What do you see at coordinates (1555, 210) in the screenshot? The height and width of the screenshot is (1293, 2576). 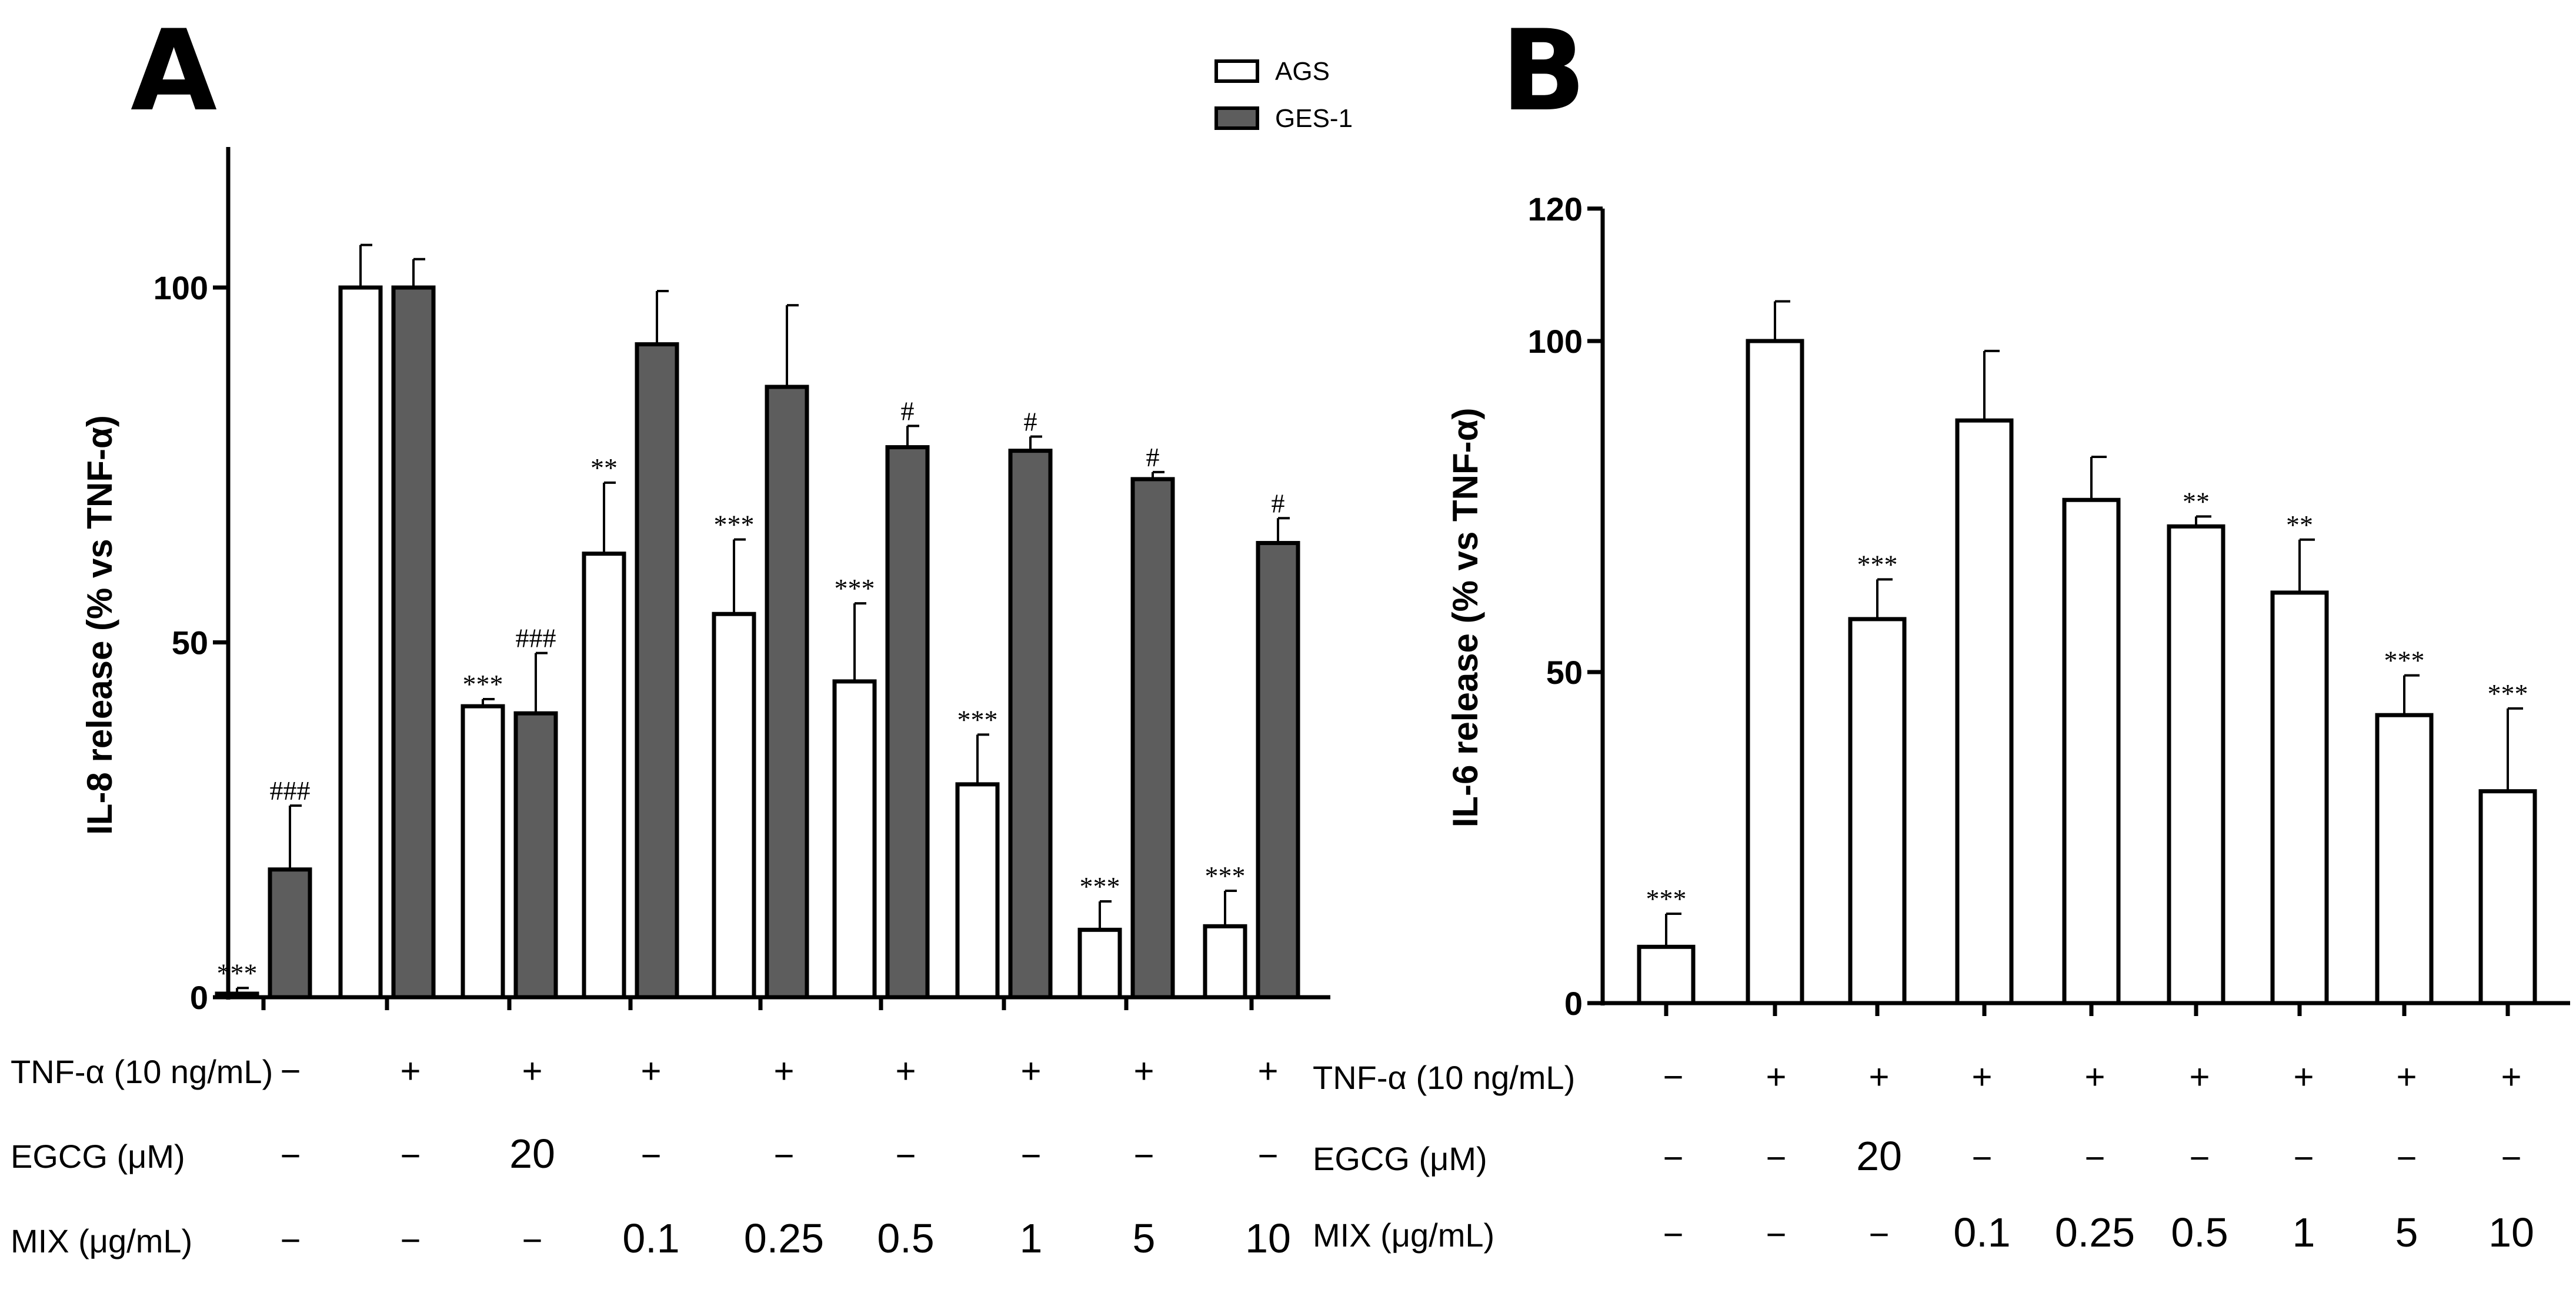 I see `y-tick-label: 120` at bounding box center [1555, 210].